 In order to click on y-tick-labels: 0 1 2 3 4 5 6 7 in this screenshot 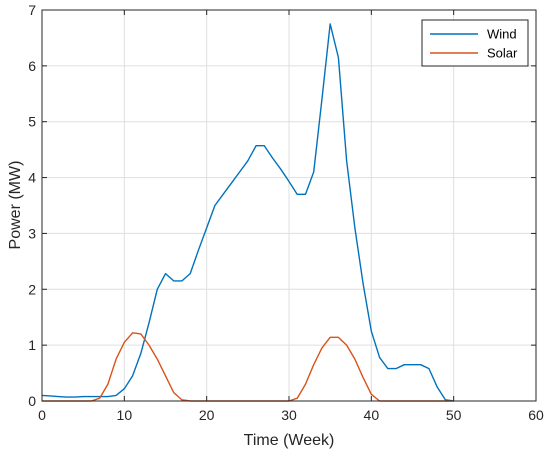, I will do `click(32, 205)`.